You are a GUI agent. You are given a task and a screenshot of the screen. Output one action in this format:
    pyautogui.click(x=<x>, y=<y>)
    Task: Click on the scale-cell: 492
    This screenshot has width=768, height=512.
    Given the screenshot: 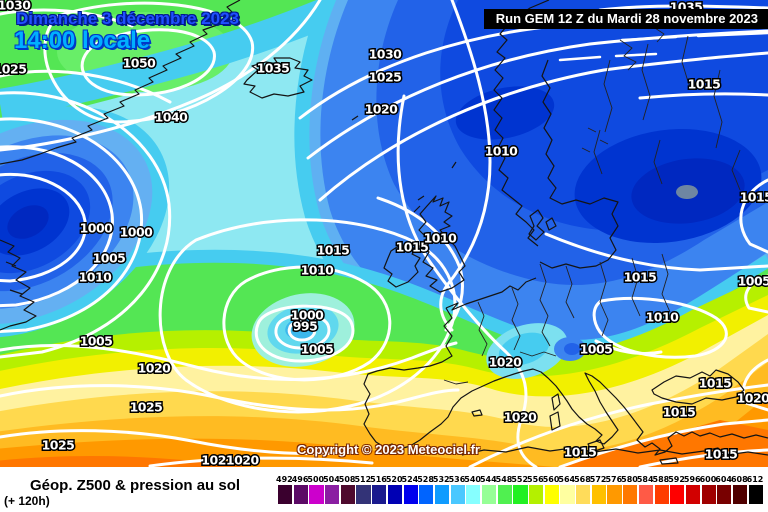 What is the action you would take?
    pyautogui.click(x=285, y=489)
    